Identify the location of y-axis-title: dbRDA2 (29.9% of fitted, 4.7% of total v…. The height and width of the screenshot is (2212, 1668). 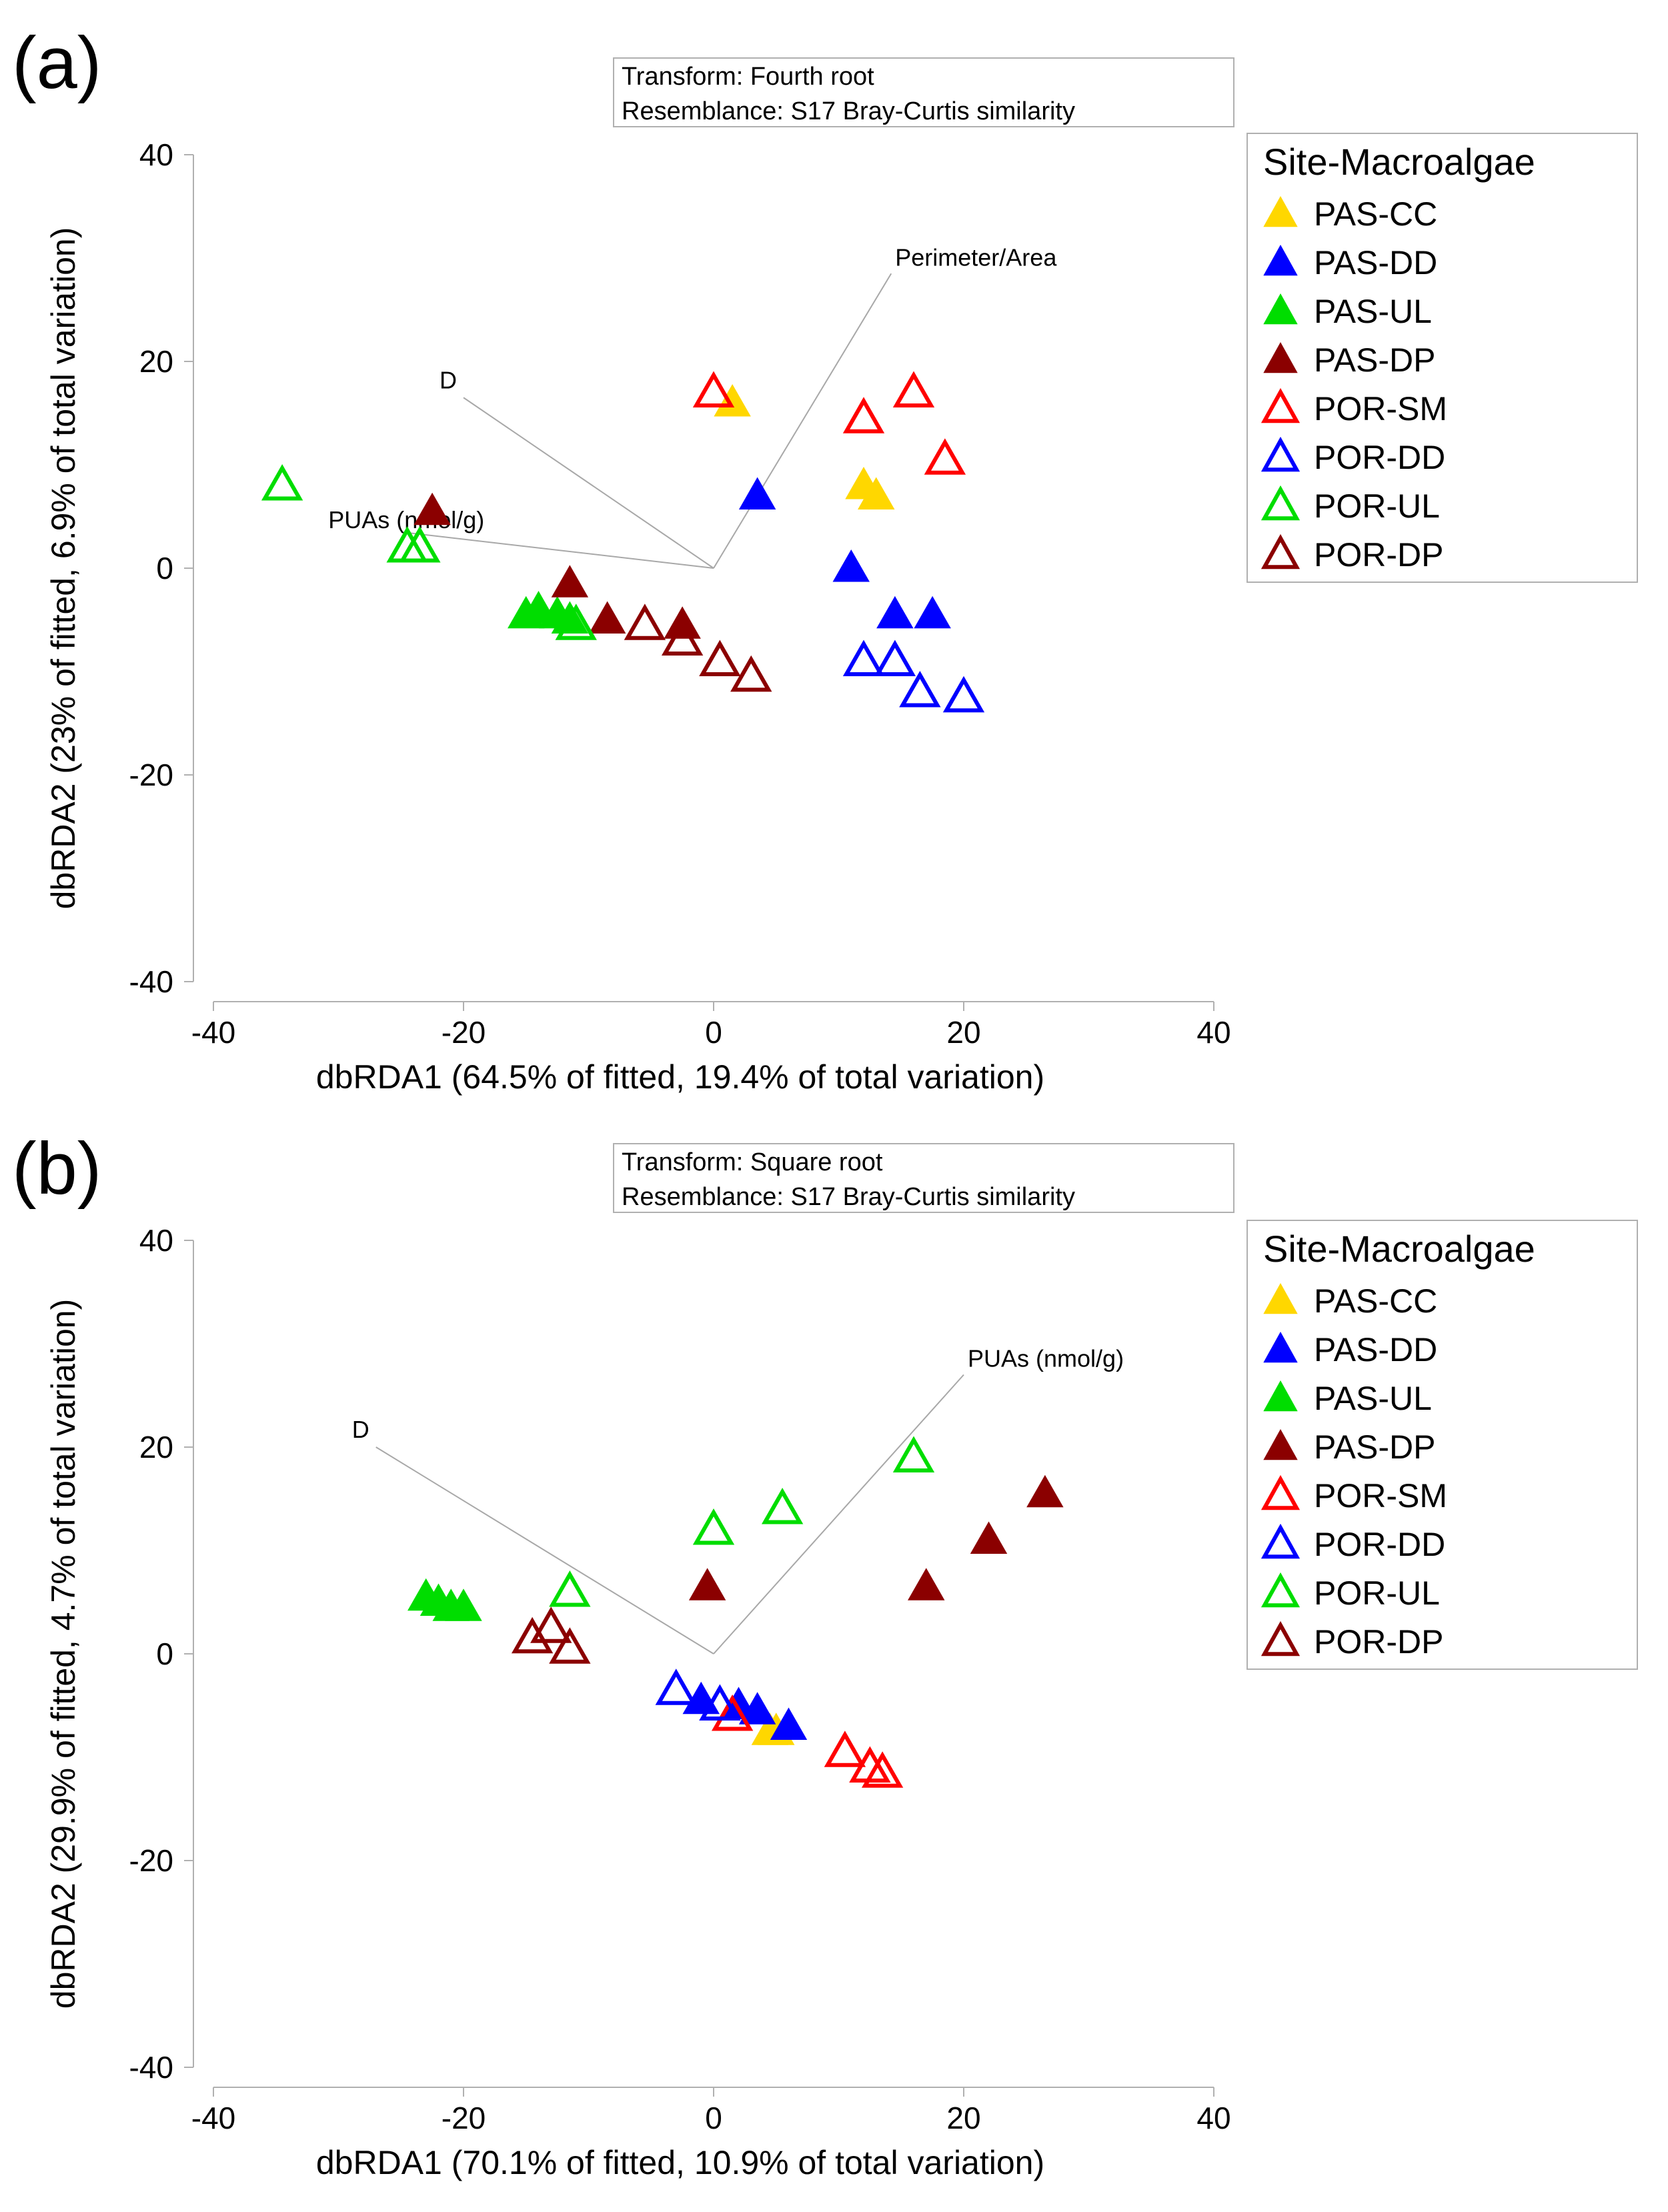
(64, 1654).